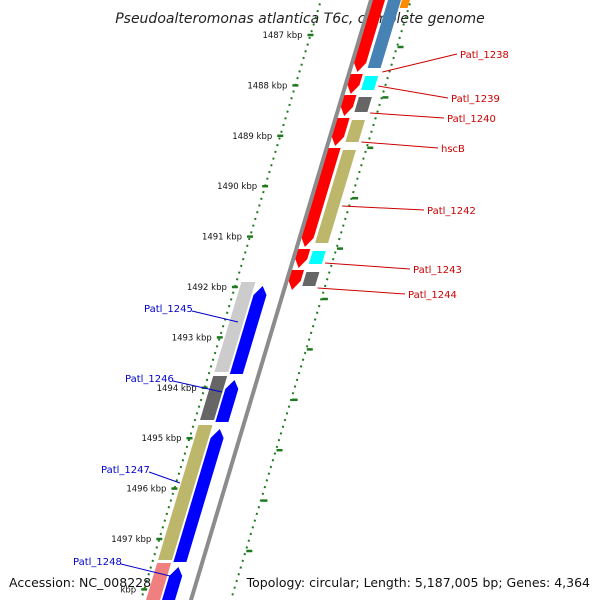  I want to click on gene-hscb-box, so click(355, 131).